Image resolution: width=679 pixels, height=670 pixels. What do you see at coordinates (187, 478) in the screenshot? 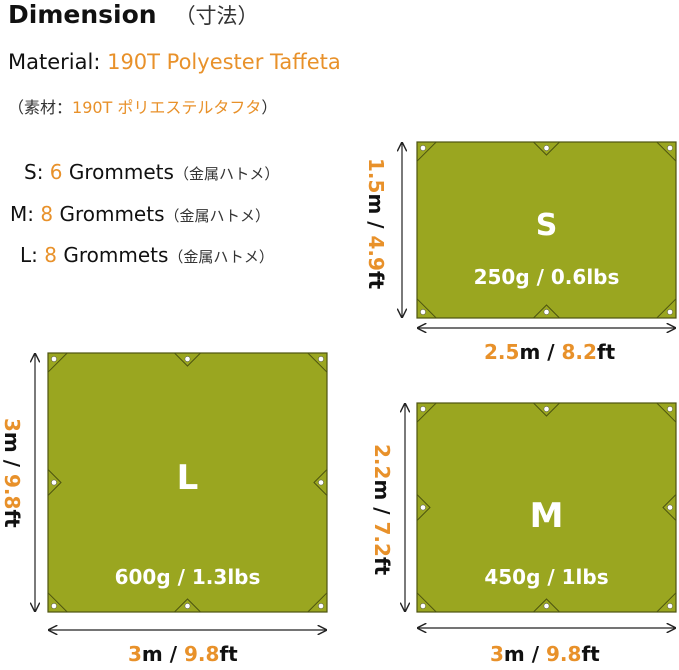
I see `tarp-l-name: L` at bounding box center [187, 478].